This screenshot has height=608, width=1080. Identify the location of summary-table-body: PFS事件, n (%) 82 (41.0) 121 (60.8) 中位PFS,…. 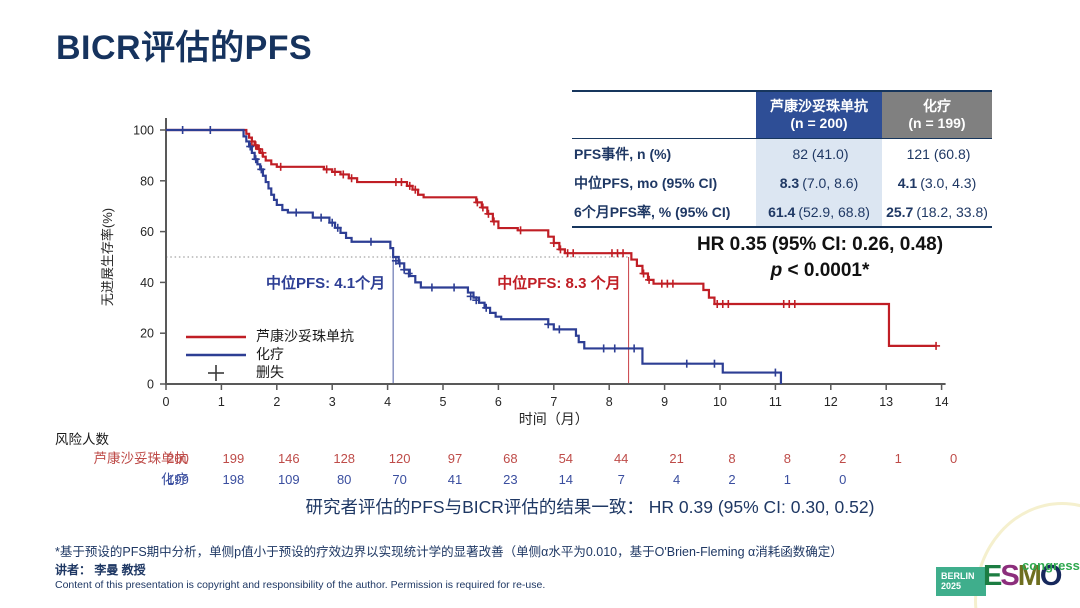
(782, 182).